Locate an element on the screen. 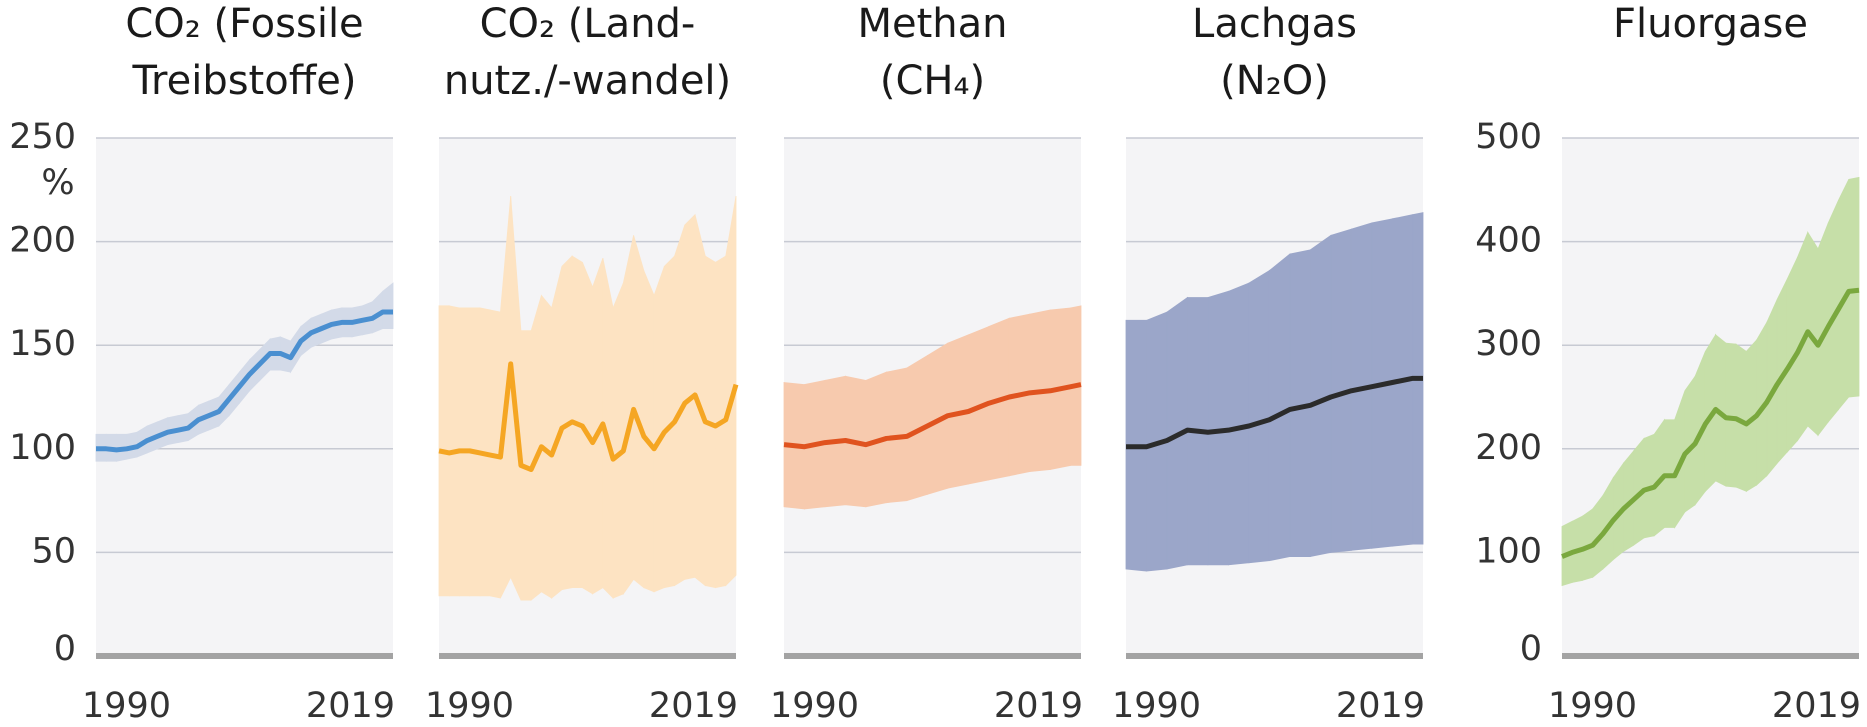 The height and width of the screenshot is (727, 1867). y-tick-label: 300 is located at coordinates (1508, 344).